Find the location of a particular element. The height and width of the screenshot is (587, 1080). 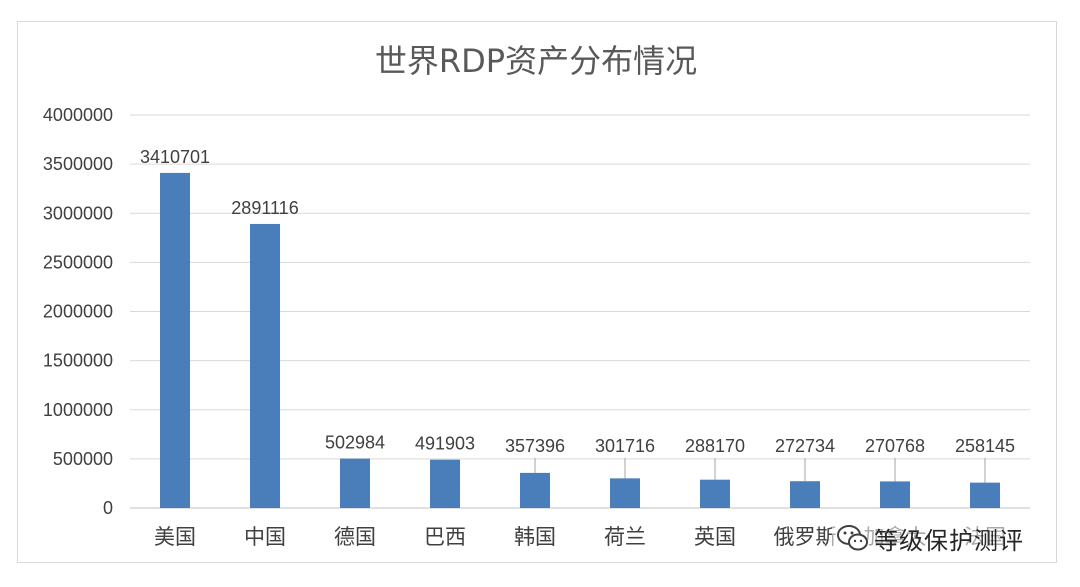

chart-title: 世界RDP资产分布情况 is located at coordinates (536, 61).